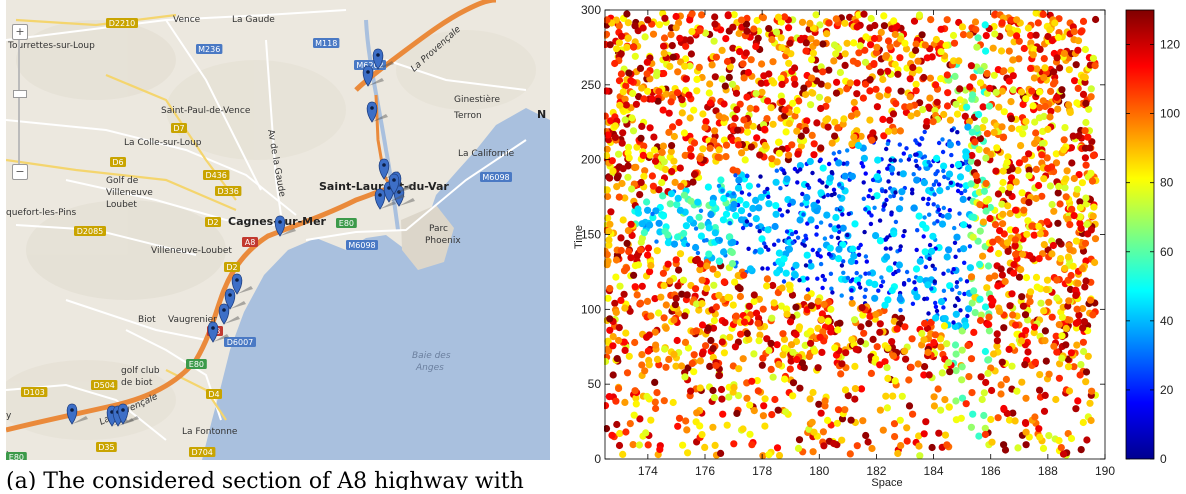 The height and width of the screenshot is (494, 1186). What do you see at coordinates (20, 172) in the screenshot?
I see `zoom-out-button: −` at bounding box center [20, 172].